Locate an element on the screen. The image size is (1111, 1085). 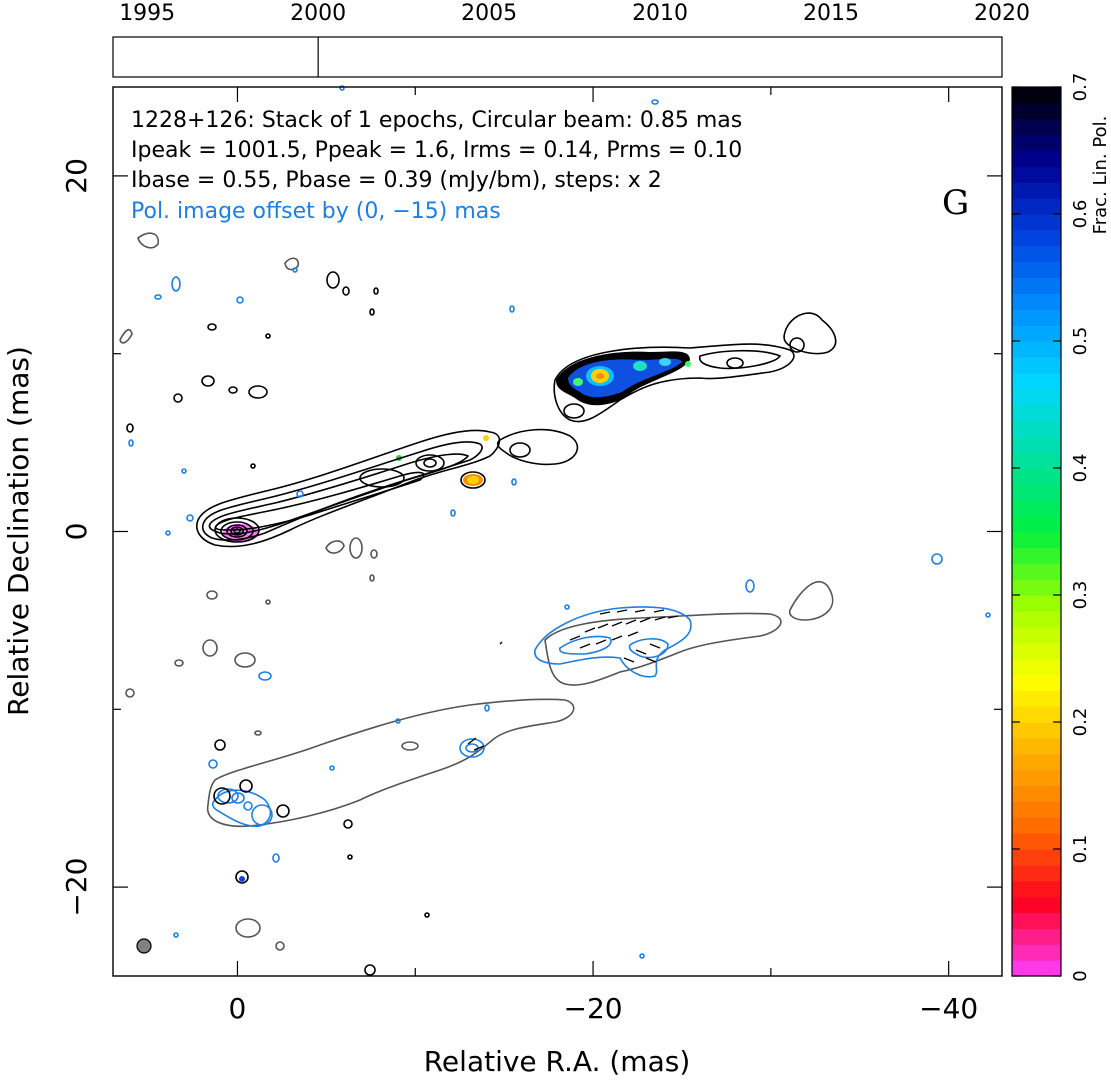
y-axis-label: Relative Declination (mas) is located at coordinates (18, 531).